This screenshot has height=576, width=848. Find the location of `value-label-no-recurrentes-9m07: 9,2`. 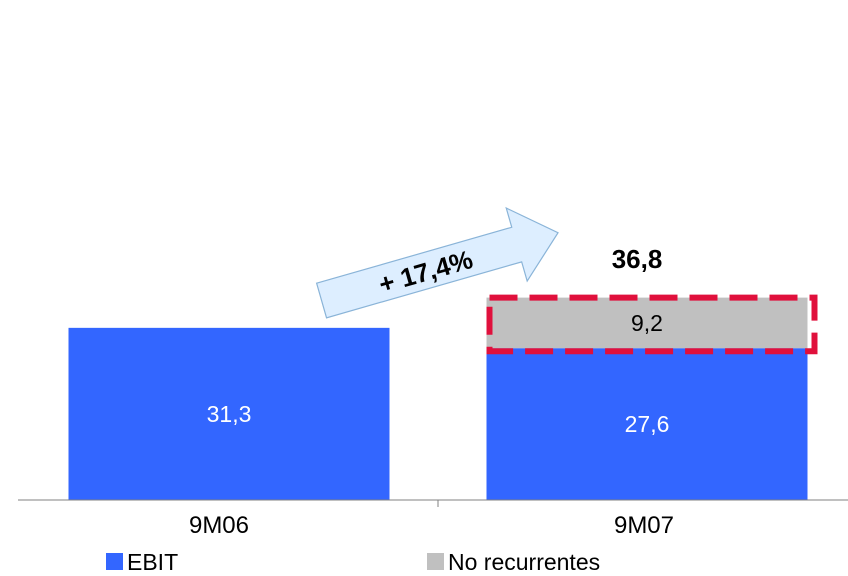

value-label-no-recurrentes-9m07: 9,2 is located at coordinates (647, 323).